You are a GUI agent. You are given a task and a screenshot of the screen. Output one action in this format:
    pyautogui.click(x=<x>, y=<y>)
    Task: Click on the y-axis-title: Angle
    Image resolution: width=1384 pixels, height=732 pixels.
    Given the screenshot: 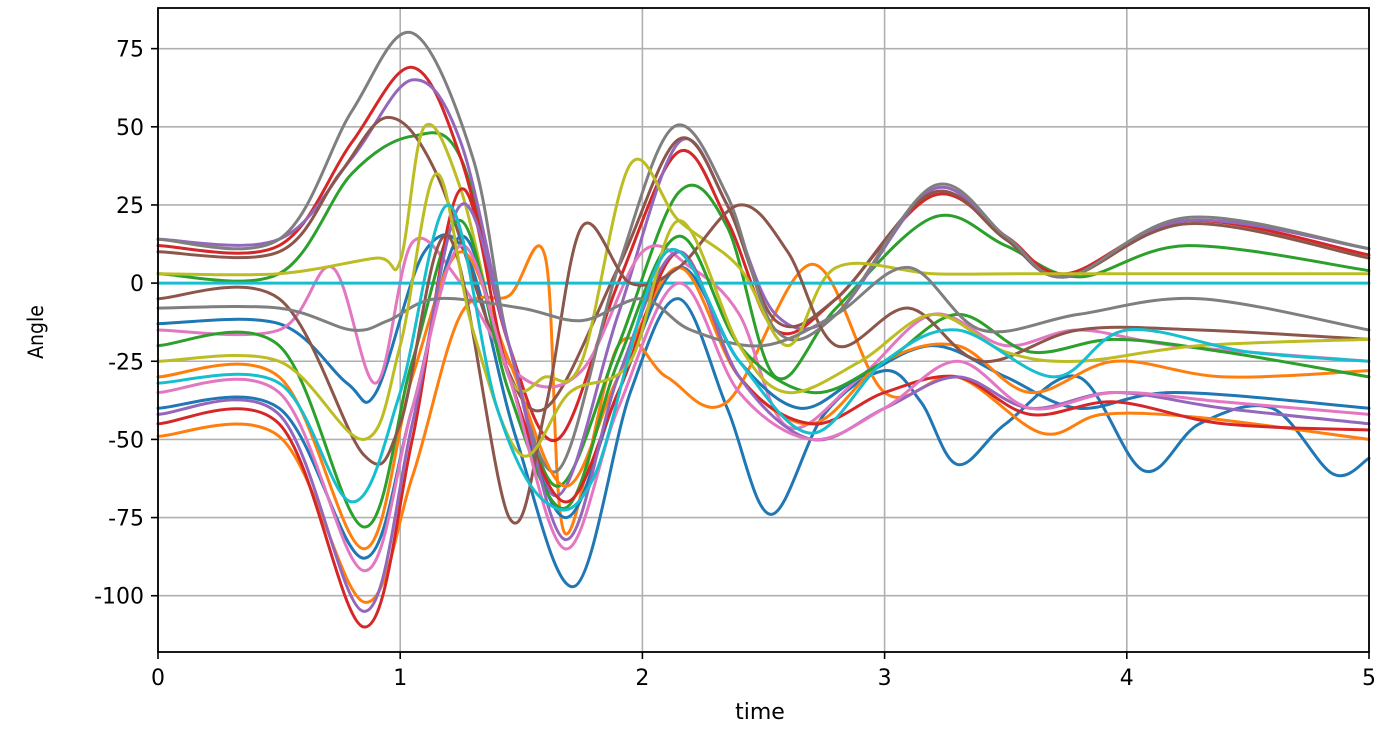 What is the action you would take?
    pyautogui.click(x=36, y=332)
    